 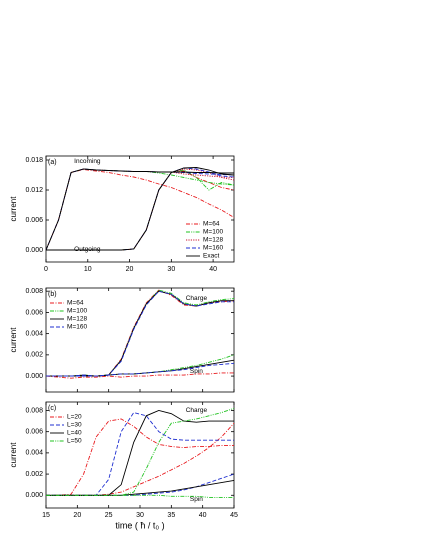 What do you see at coordinates (87, 249) in the screenshot?
I see `annotation: Outgoing` at bounding box center [87, 249].